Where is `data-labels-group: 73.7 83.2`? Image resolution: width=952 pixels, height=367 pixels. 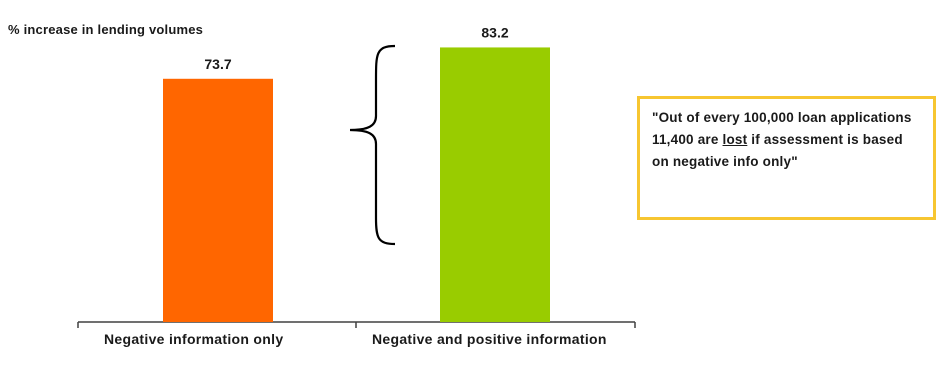 data-labels-group: 73.7 83.2 is located at coordinates (356, 47).